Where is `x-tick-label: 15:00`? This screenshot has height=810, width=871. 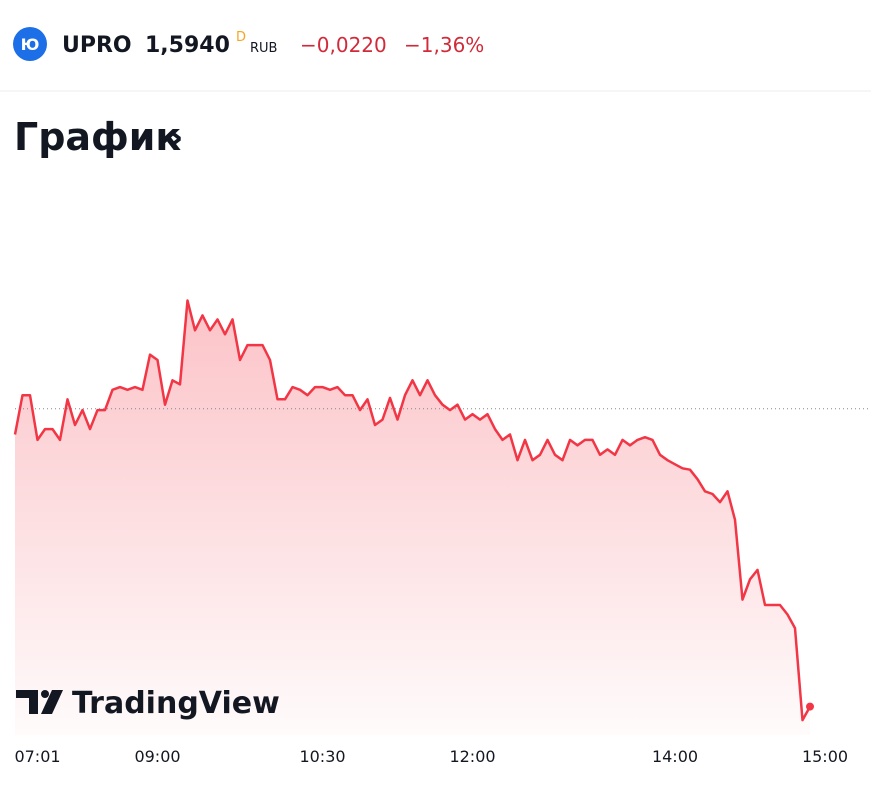
x-tick-label: 15:00 is located at coordinates (825, 756).